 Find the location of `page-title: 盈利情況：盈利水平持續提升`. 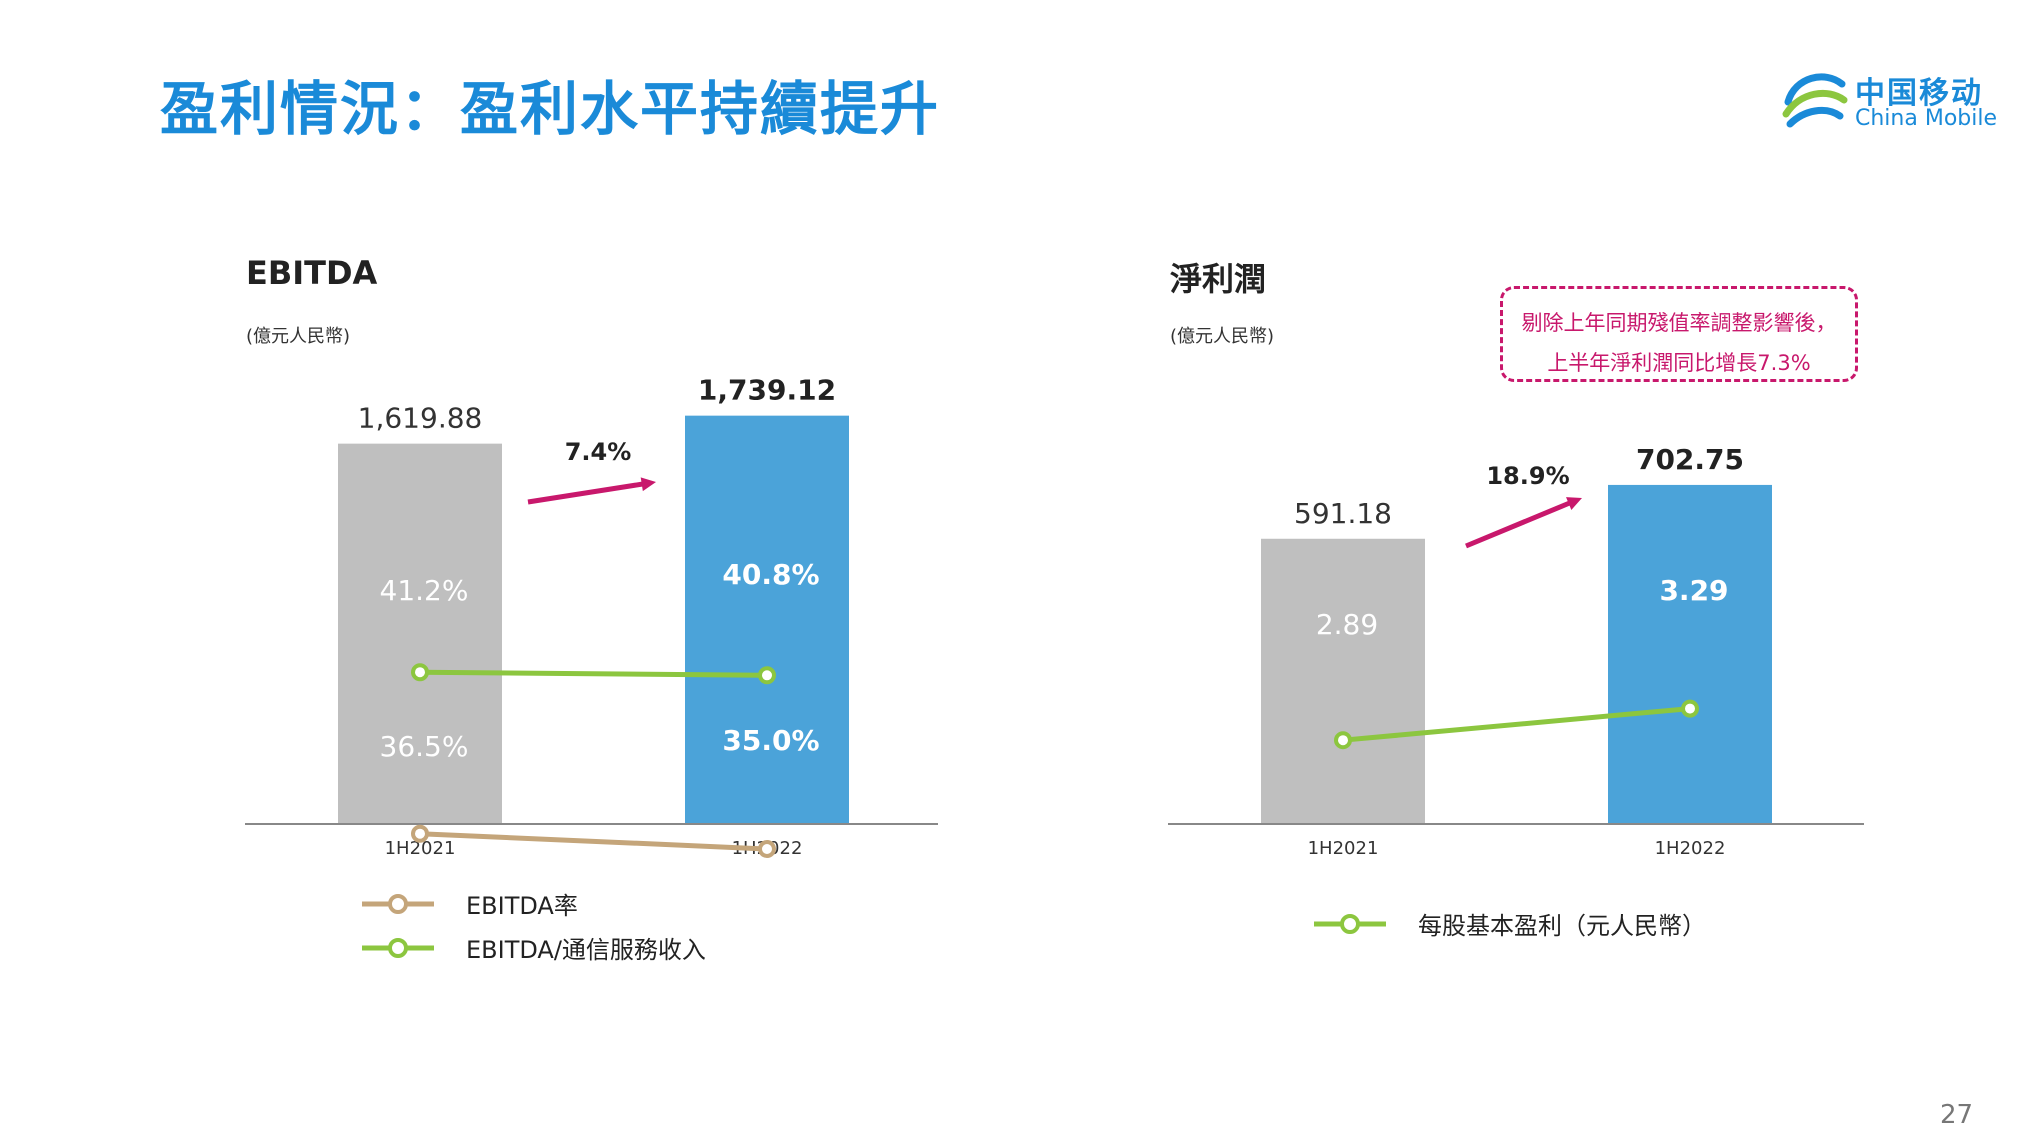

page-title: 盈利情況：盈利水平持續提升 is located at coordinates (550, 109).